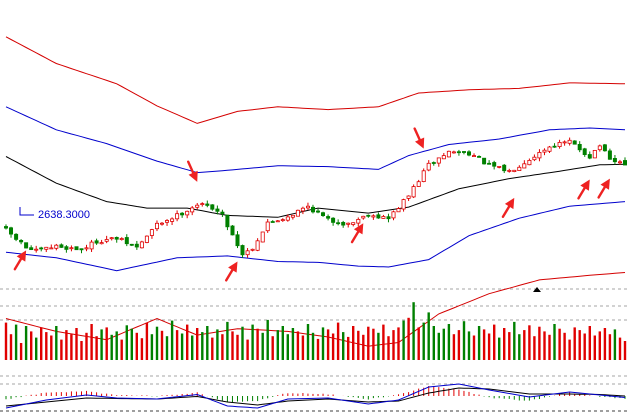 Image resolution: width=629 pixels, height=415 pixels. Describe the element at coordinates (26, 211) in the screenshot. I see `low-price-pointer` at that location.